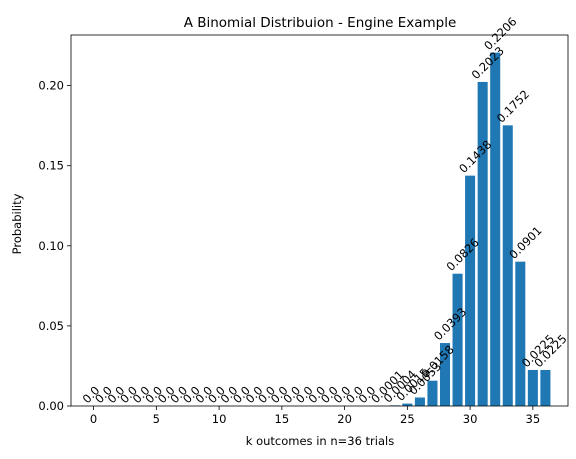  I want to click on x-tick-label-10: 10, so click(219, 419).